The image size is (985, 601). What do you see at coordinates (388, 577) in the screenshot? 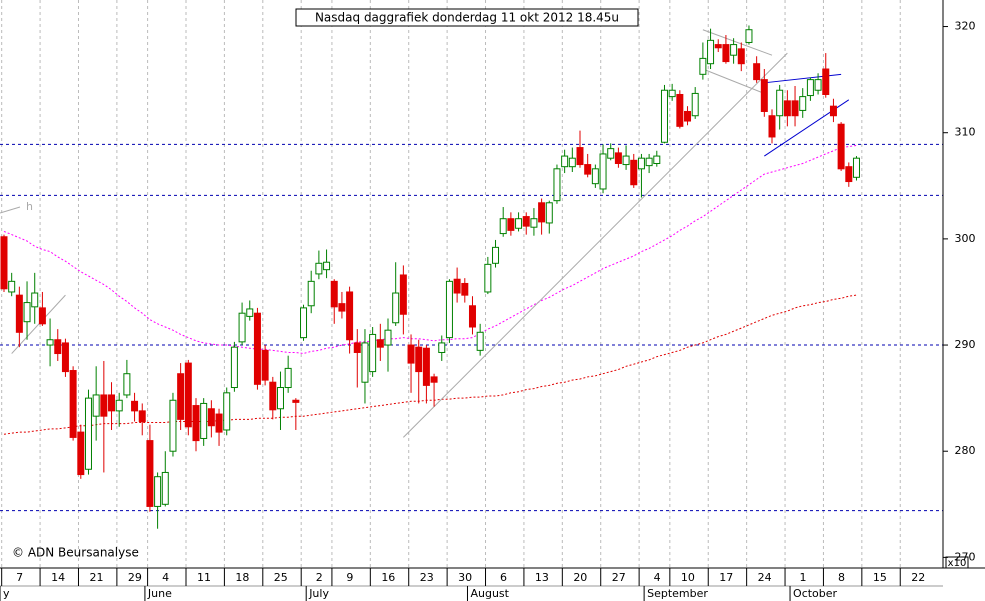
I see `x-tick-label: 16` at bounding box center [388, 577].